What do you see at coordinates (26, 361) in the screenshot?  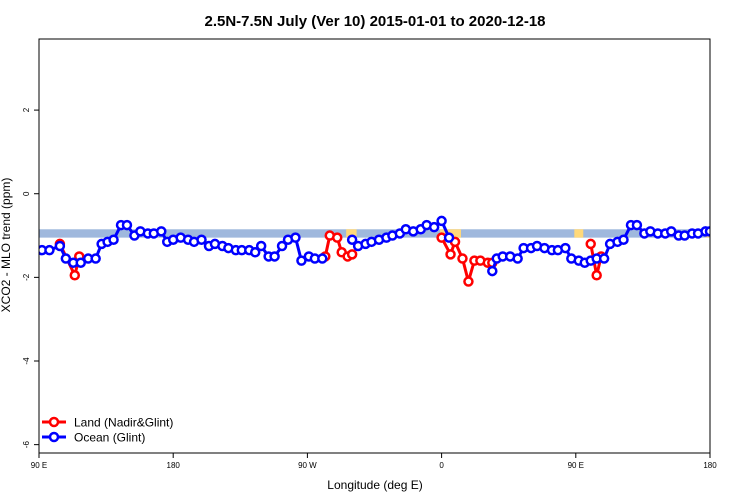 I see `y-tick-label-3: -4` at bounding box center [26, 361].